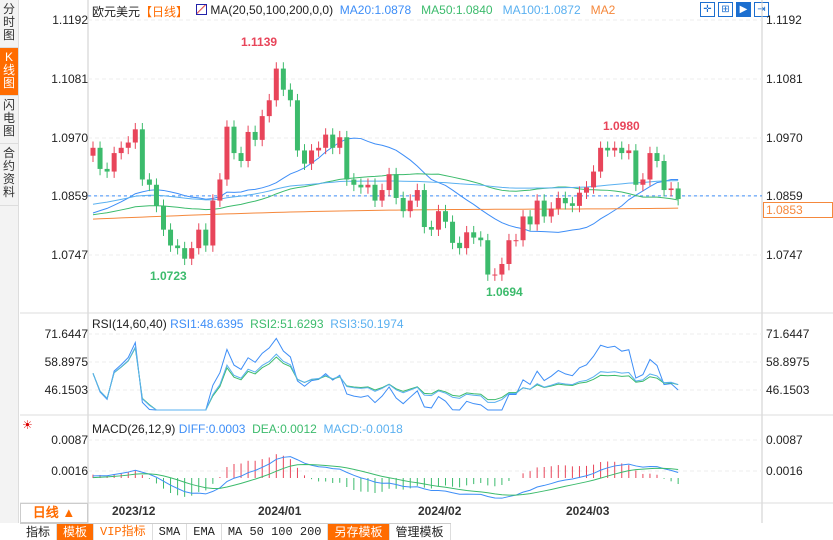 The height and width of the screenshot is (540, 833). I want to click on price-tick-left: 1.0970, so click(69, 138).